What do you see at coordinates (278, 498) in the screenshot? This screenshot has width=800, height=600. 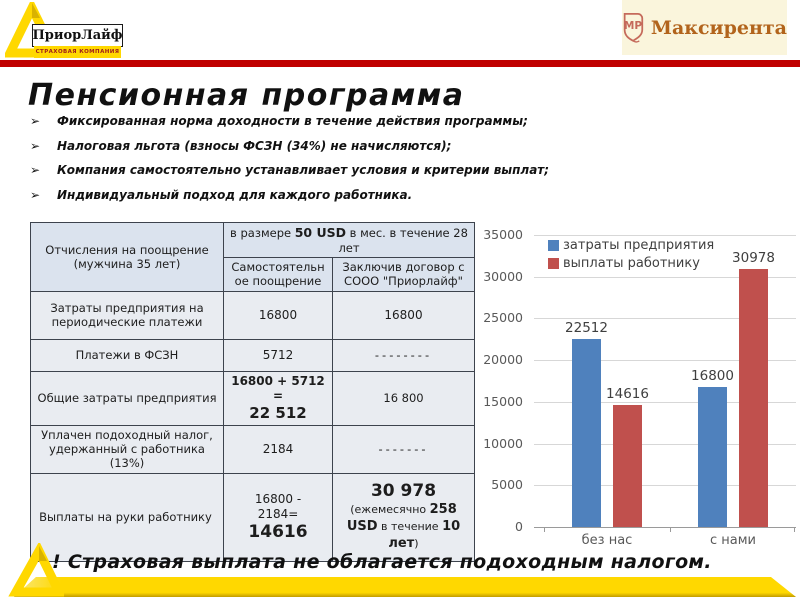 I see `formula-text: 16800 -` at bounding box center [278, 498].